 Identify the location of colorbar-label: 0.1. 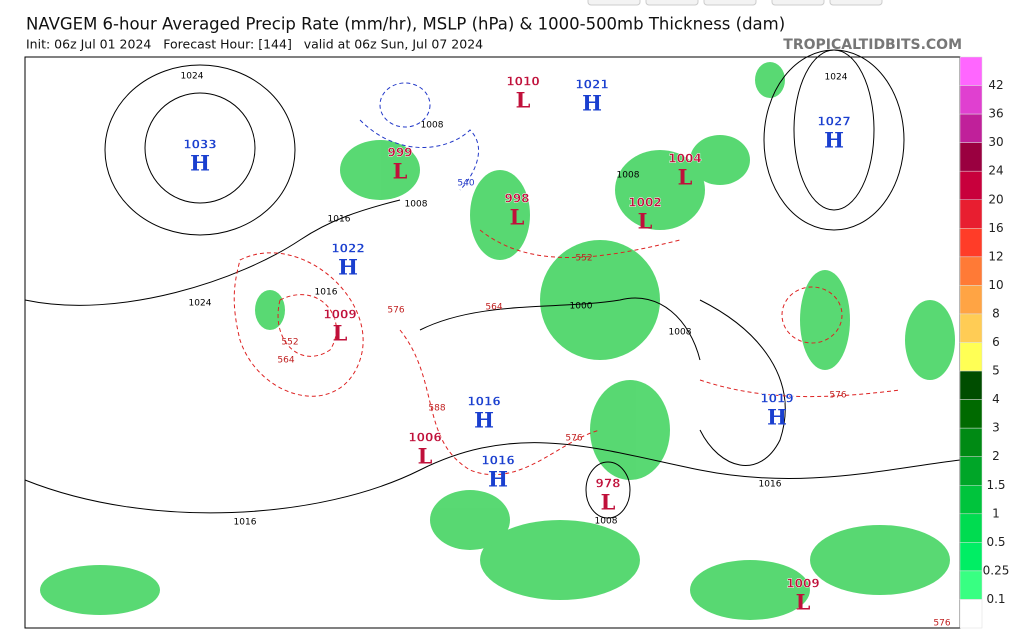
(995, 599).